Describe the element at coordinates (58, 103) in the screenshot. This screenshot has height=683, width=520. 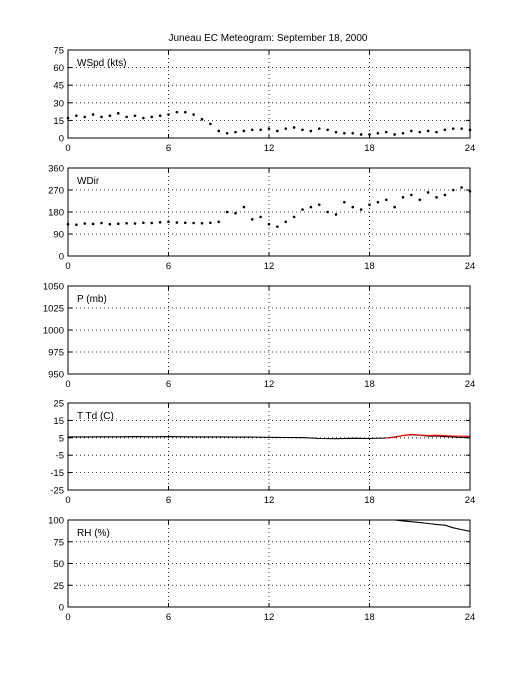
I see `y-tick-label: 30` at that location.